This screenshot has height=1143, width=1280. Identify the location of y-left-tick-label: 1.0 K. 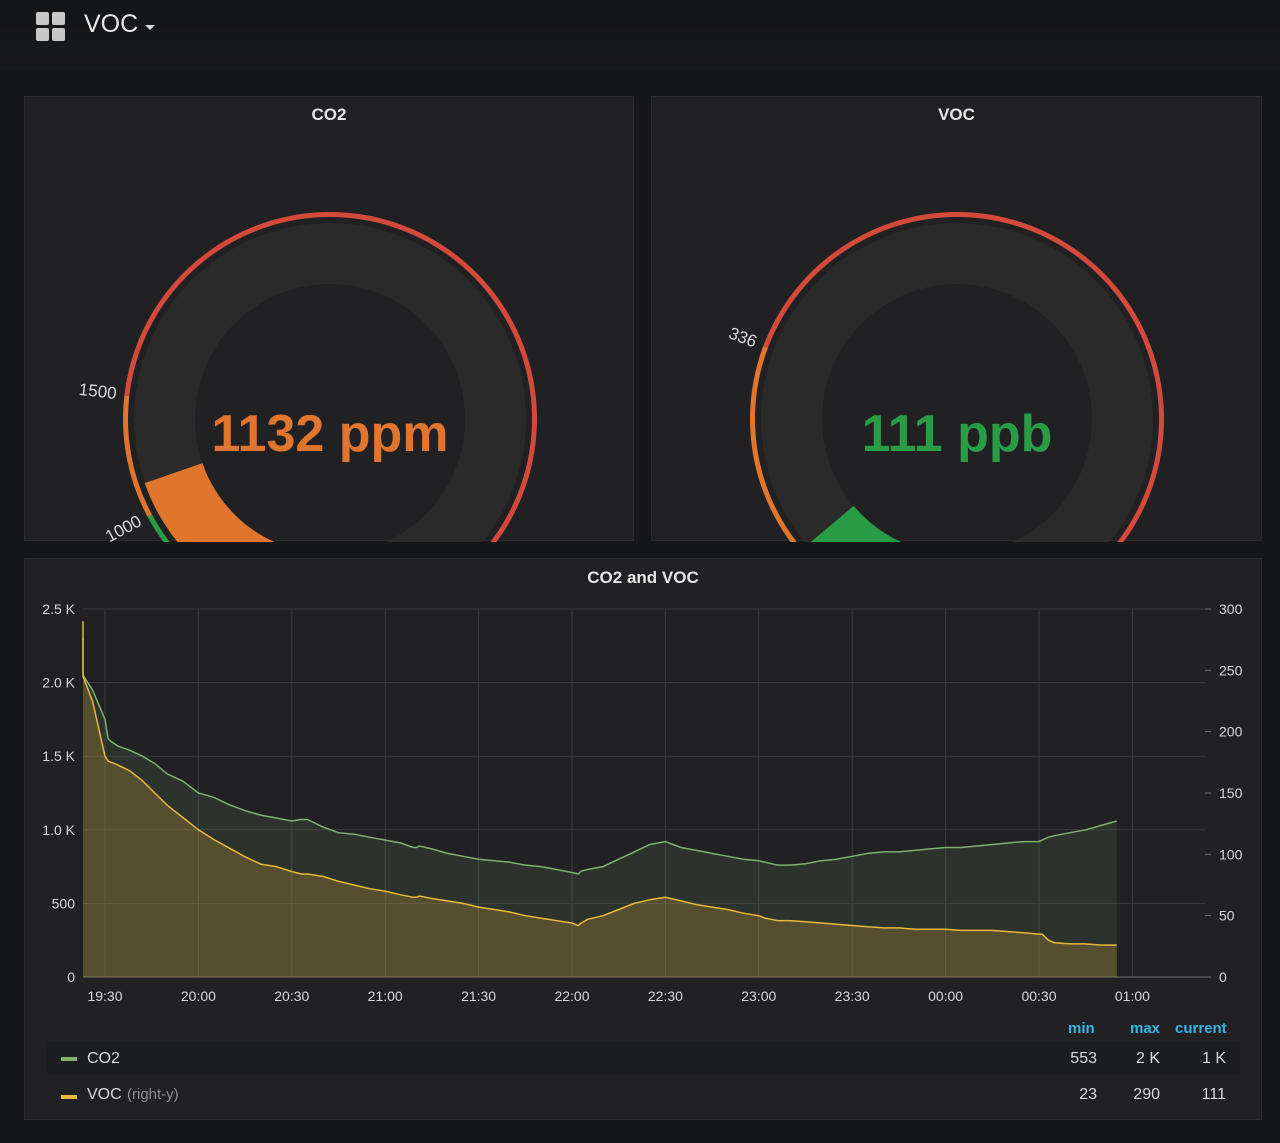
(58, 830).